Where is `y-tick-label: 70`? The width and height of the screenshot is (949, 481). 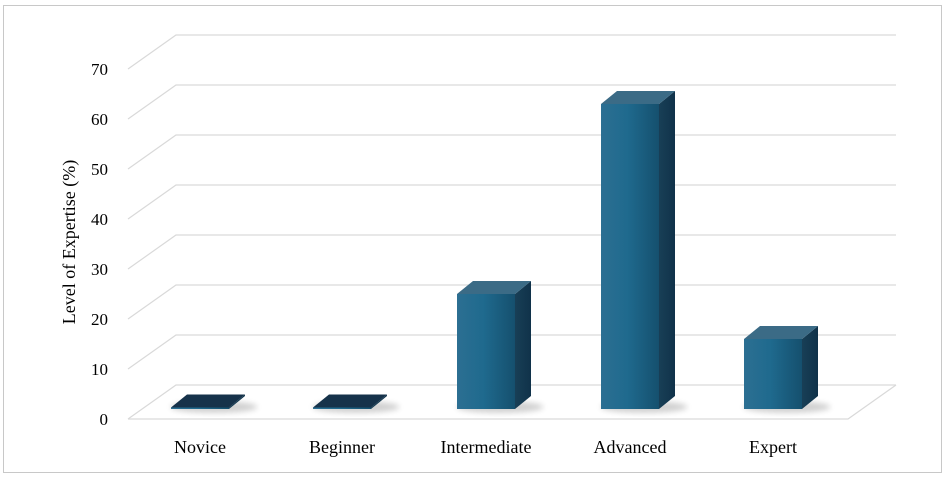 y-tick-label: 70 is located at coordinates (99, 69).